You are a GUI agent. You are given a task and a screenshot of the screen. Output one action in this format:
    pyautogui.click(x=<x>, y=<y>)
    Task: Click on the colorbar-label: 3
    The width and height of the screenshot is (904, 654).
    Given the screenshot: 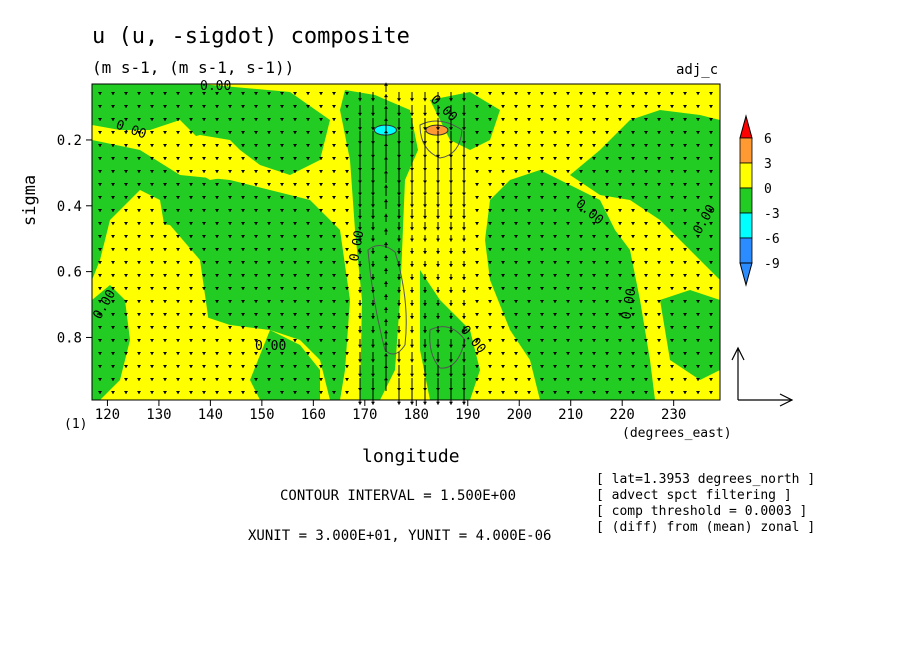 What is the action you would take?
    pyautogui.click(x=768, y=164)
    